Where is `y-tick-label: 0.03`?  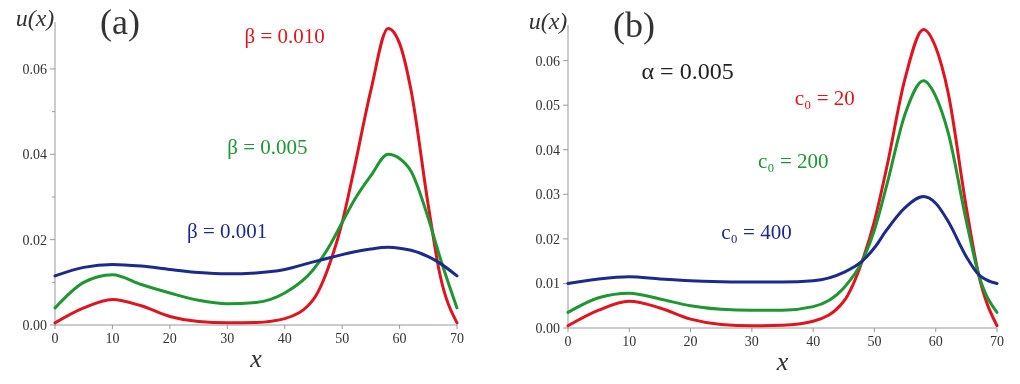
y-tick-label: 0.03 is located at coordinates (547, 195).